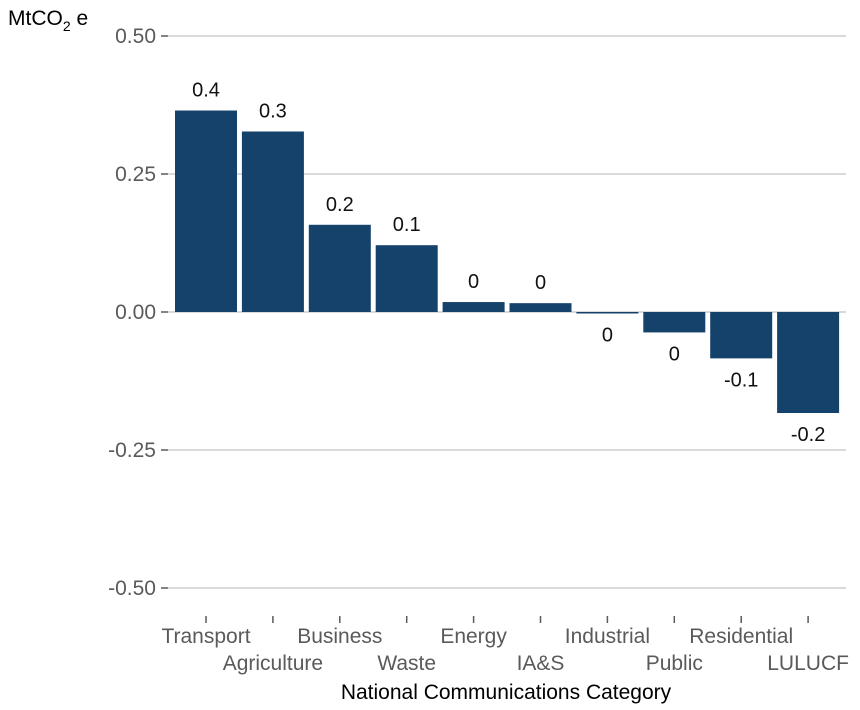  Describe the element at coordinates (741, 636) in the screenshot. I see `x-tick-label: Residential` at that location.